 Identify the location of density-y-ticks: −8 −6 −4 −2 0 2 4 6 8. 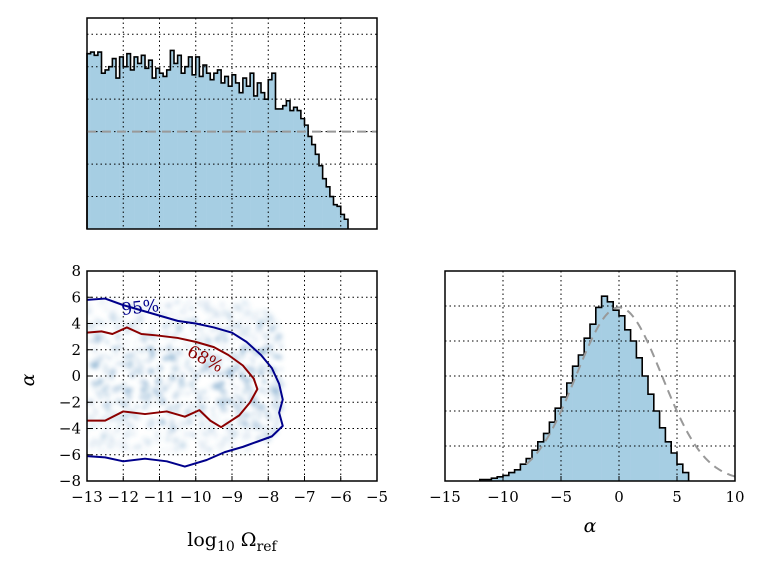
(75, 376).